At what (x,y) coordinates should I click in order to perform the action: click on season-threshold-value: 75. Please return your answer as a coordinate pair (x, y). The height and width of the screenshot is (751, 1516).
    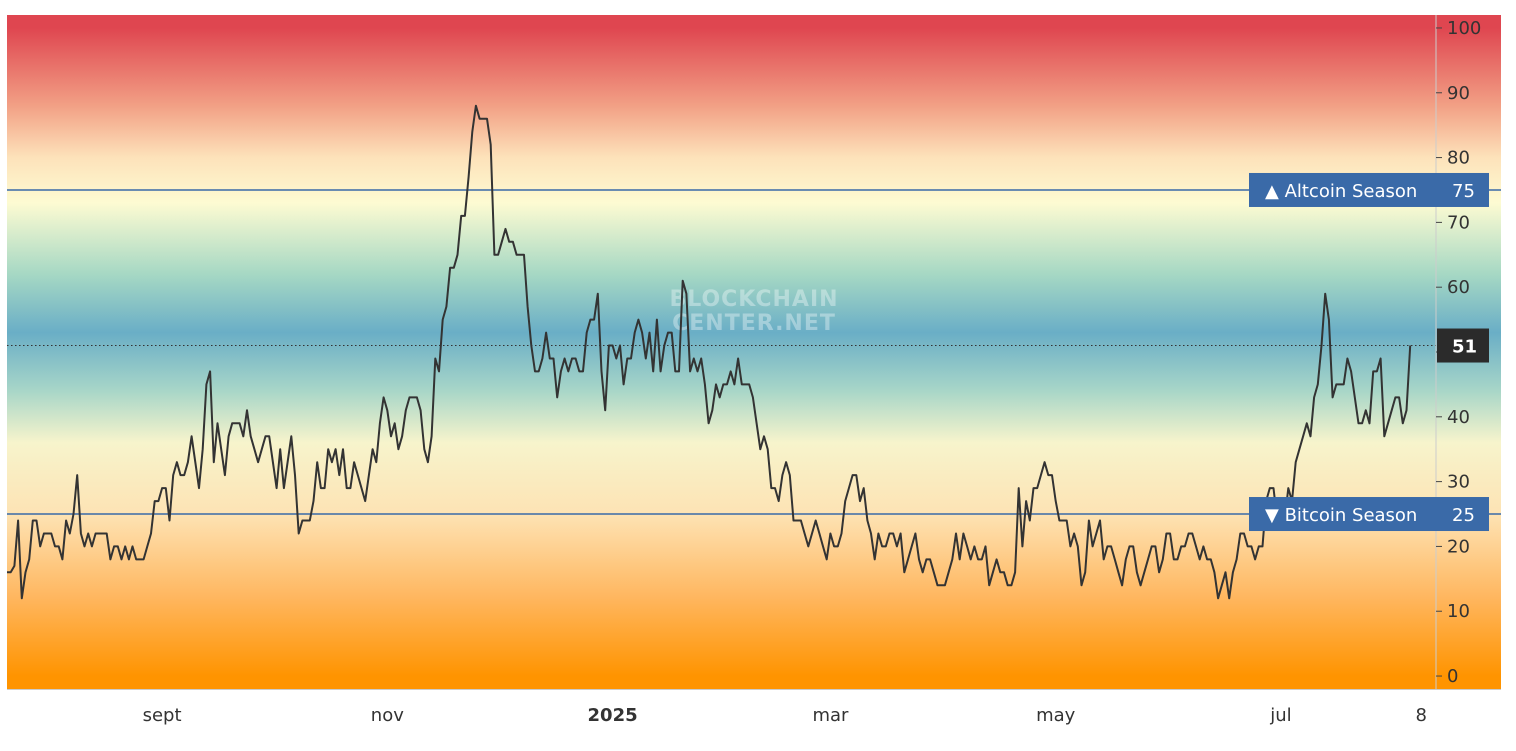
    Looking at the image, I should click on (1463, 191).